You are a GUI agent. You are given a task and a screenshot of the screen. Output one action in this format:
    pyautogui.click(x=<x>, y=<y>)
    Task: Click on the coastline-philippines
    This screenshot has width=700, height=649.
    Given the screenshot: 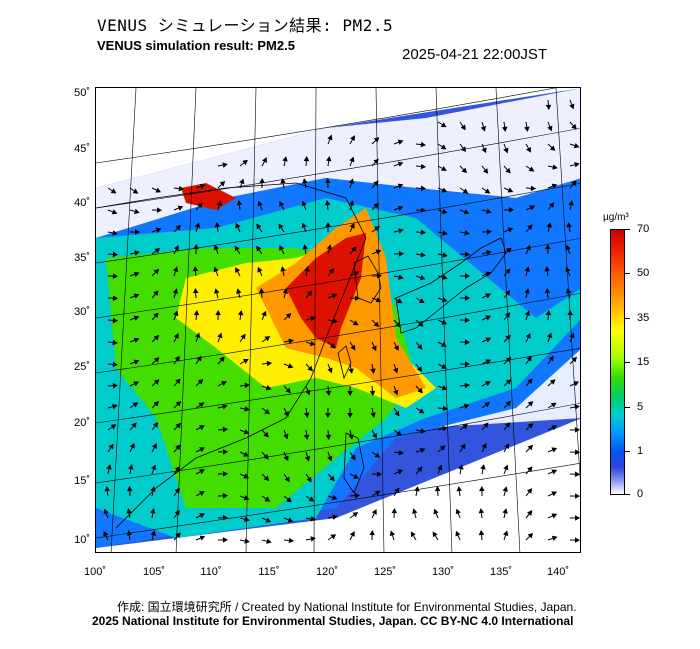 What is the action you would take?
    pyautogui.click(x=354, y=463)
    